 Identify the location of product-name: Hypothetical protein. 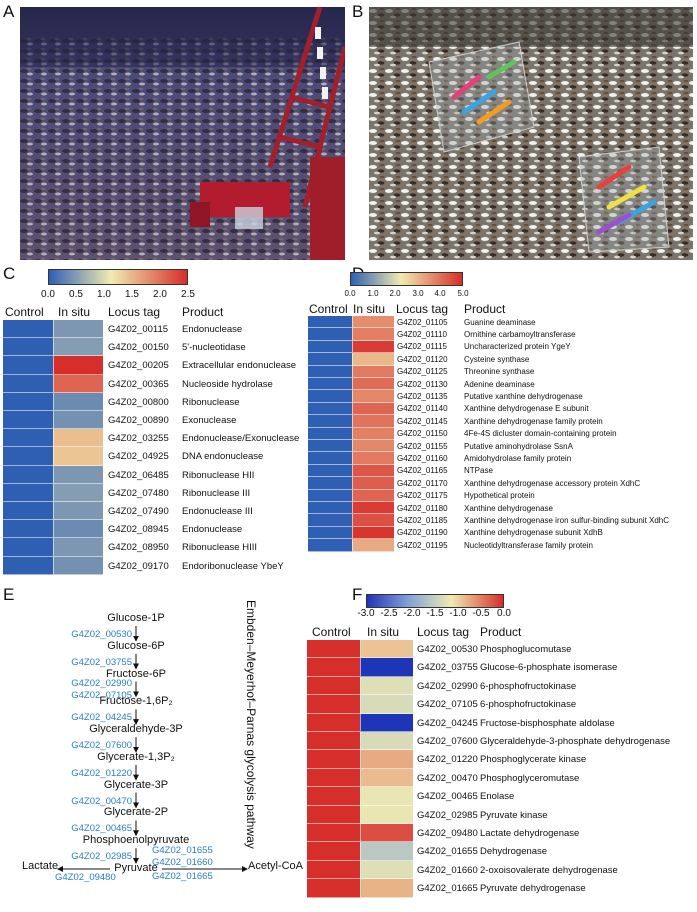
(499, 496).